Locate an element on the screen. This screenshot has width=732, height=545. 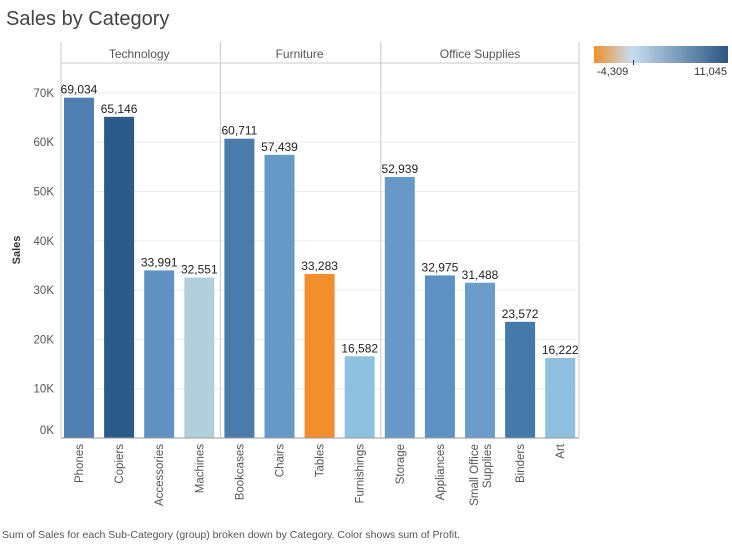
chart-title: Sales by Category is located at coordinates (88, 19).